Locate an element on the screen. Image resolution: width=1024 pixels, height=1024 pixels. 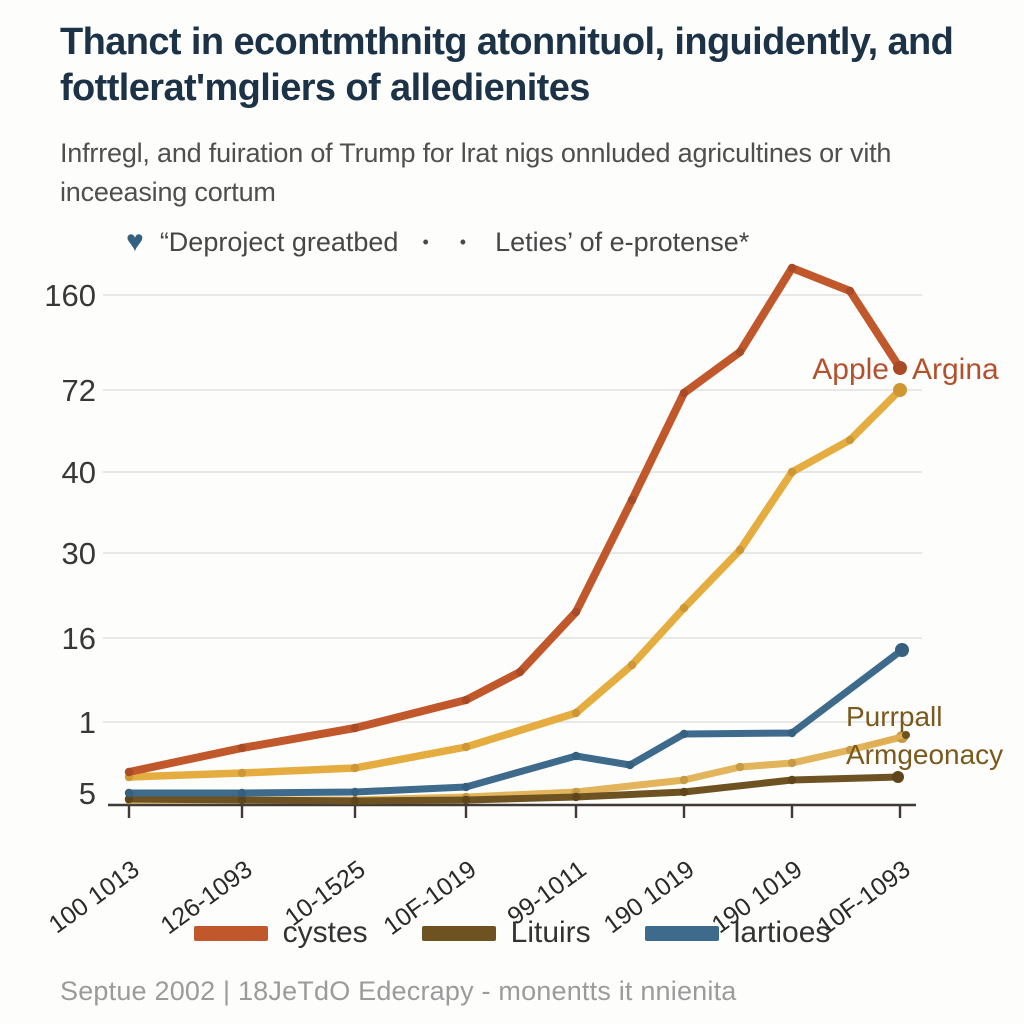
series-line-Armgeonacy-dash is located at coordinates (886, 740).